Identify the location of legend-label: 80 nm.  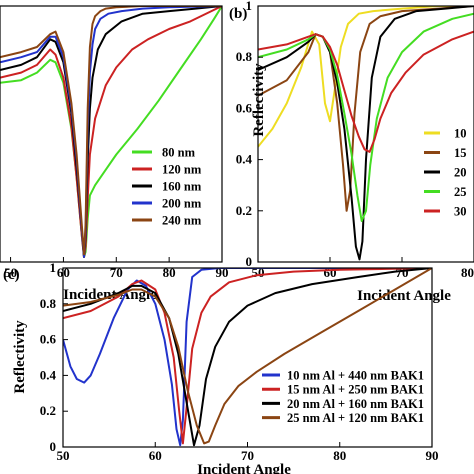
(179, 153).